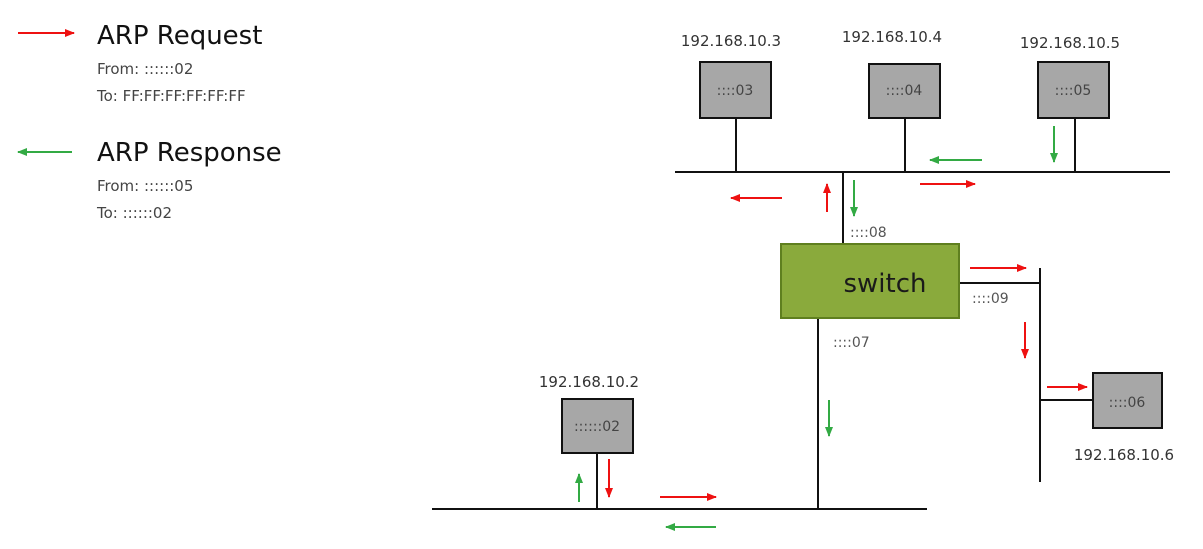 This screenshot has height=549, width=1203. I want to click on host-03: 192.168.10.3 ::::03, so click(731, 75).